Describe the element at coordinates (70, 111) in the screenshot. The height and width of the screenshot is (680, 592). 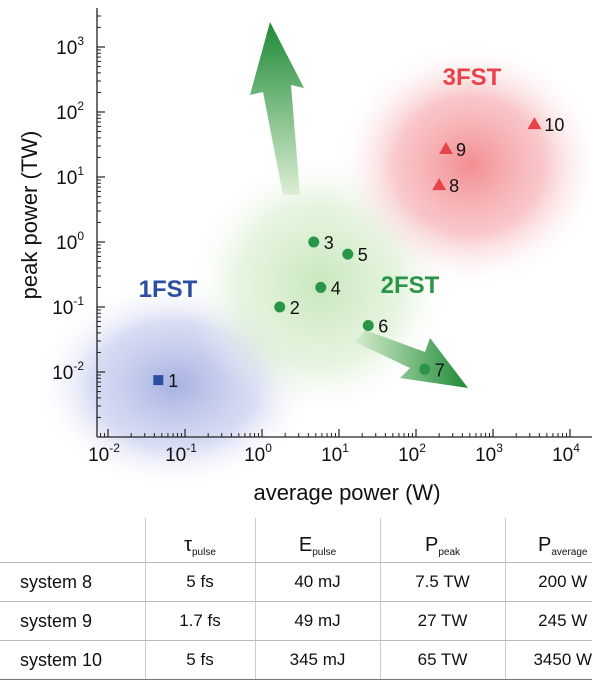
I see `y-tick-label: 10²` at that location.